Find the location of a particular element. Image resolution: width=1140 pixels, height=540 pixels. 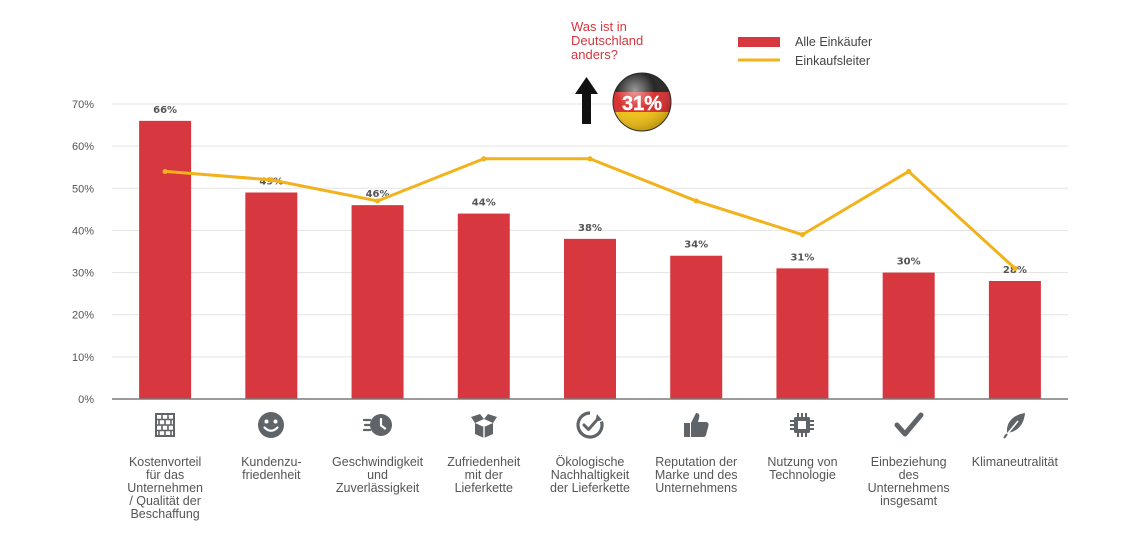

bar-value-label: 34% is located at coordinates (696, 245).